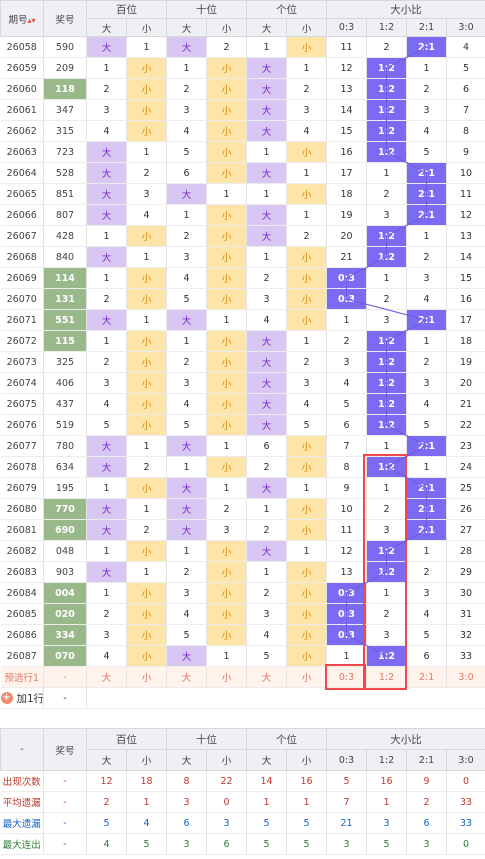 This screenshot has height=859, width=485. I want to click on predict-row: 预选行1 - 大 小 大 小 大 小 0:3 1:2 2:1 3:0, so click(242, 677).